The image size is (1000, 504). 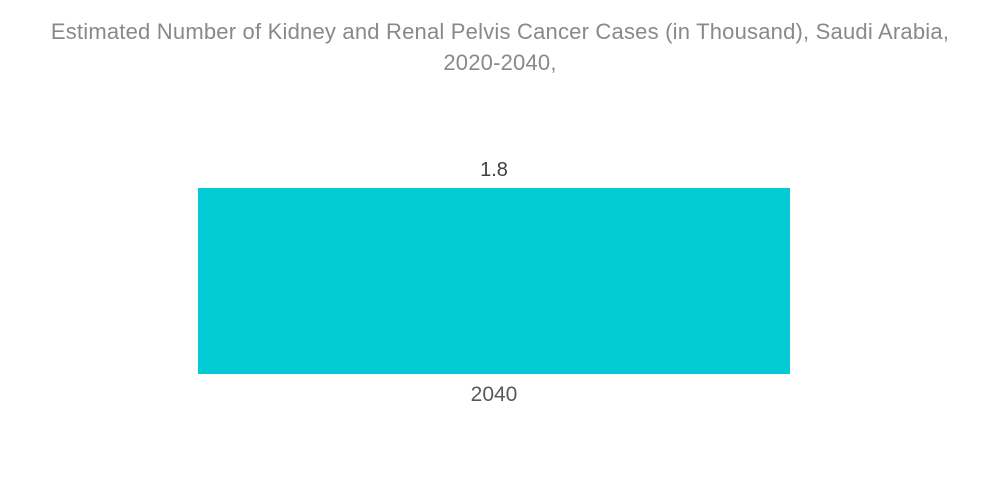 What do you see at coordinates (494, 170) in the screenshot?
I see `bar-value-label: 1.8` at bounding box center [494, 170].